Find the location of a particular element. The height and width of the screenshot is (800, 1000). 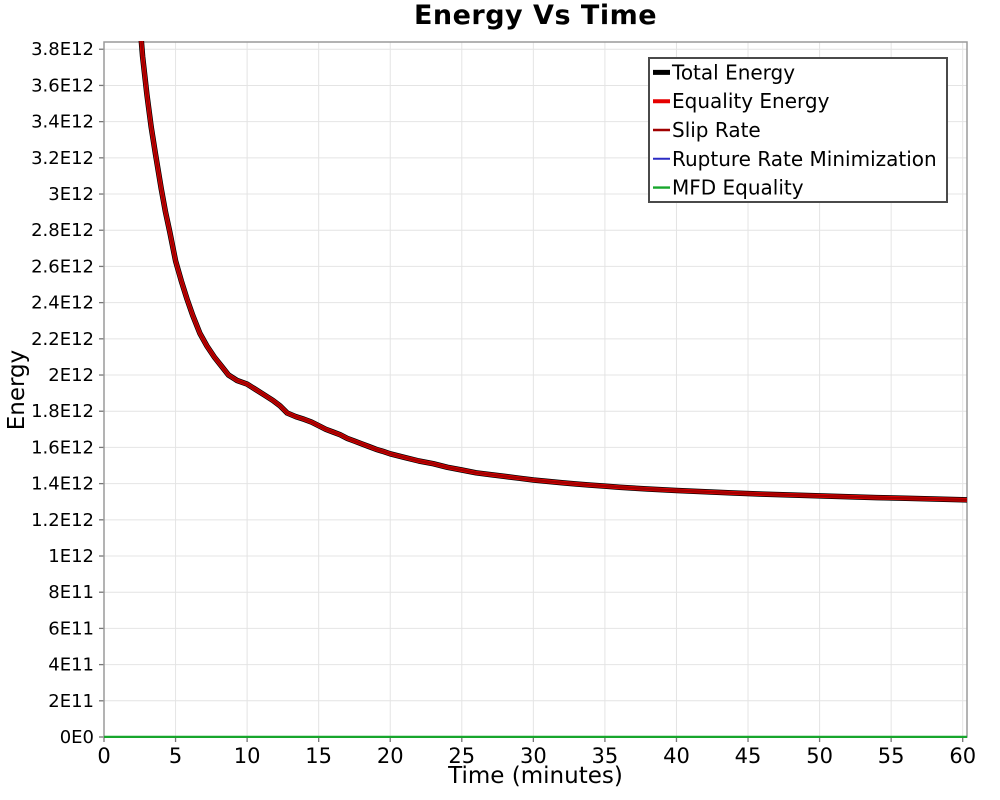

legend-label-total-energy: Total Energy is located at coordinates (733, 72).